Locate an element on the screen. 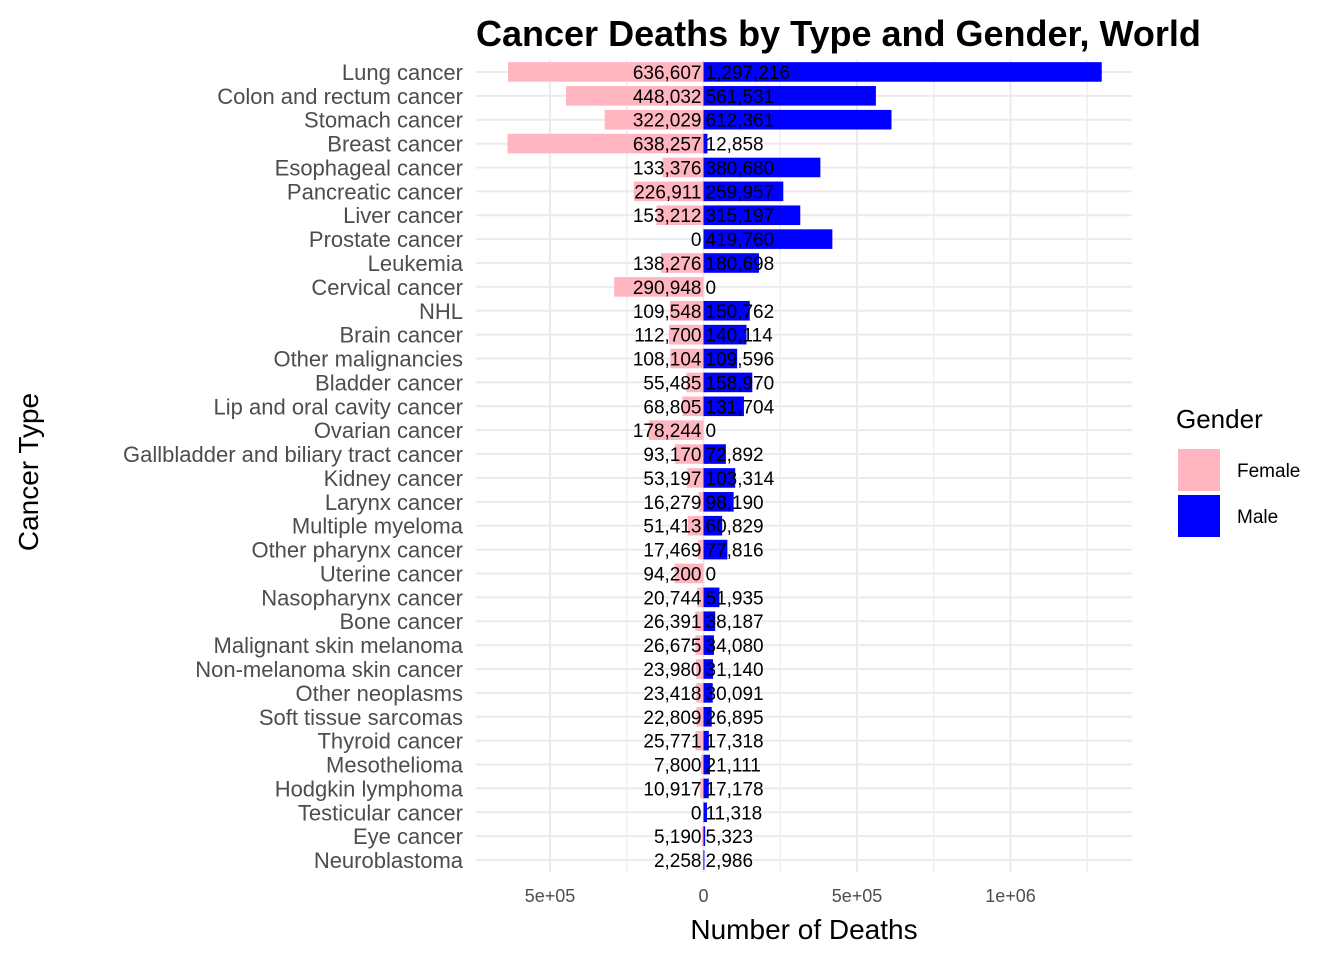 This screenshot has width=1344, height=960. x-axis-tick-labels: 5e+05 0 5e+05 1e+06 is located at coordinates (780, 896).